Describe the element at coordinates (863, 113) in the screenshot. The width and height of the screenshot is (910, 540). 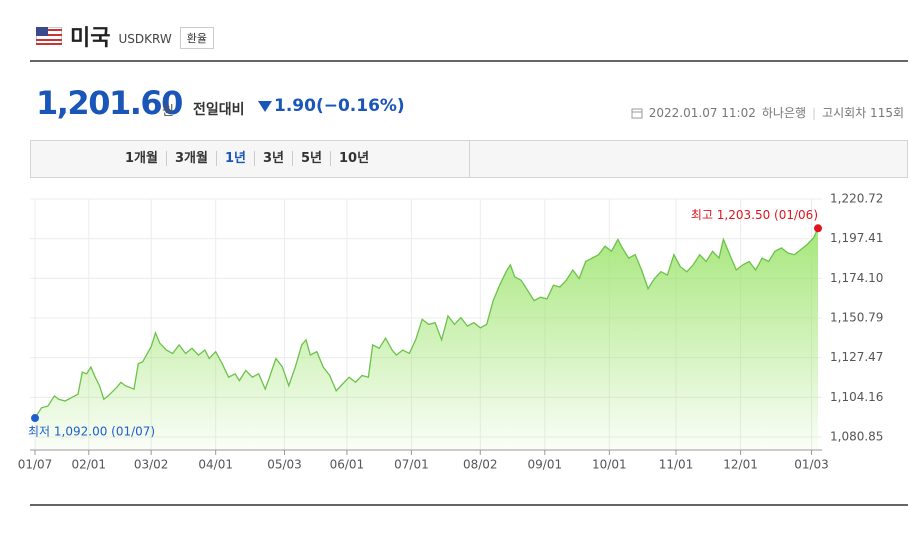
I see `round: 고시회차 115회` at that location.